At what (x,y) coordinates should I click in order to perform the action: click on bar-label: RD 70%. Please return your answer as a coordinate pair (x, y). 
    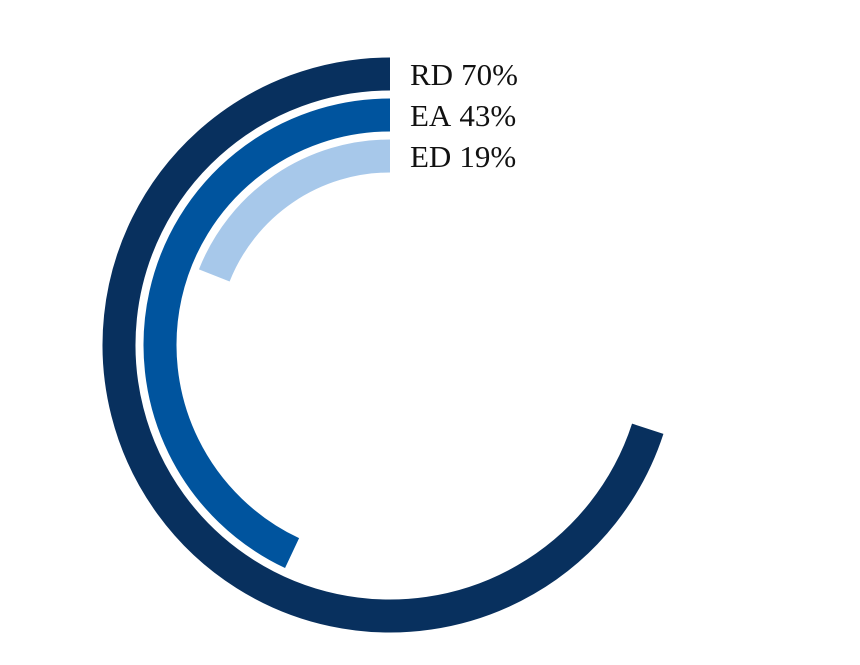
    Looking at the image, I should click on (464, 74).